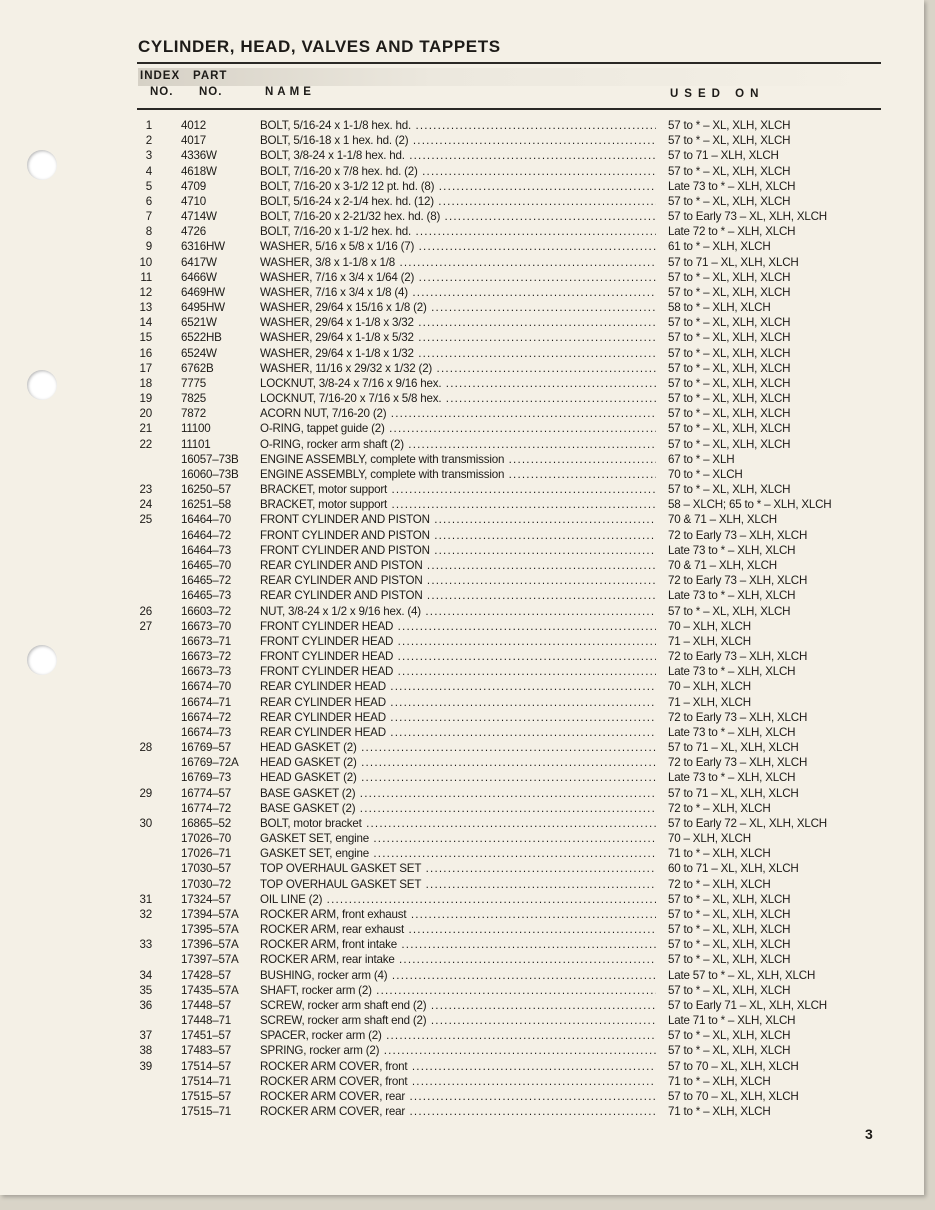  What do you see at coordinates (199, 353) in the screenshot?
I see `part-no: 6524W` at bounding box center [199, 353].